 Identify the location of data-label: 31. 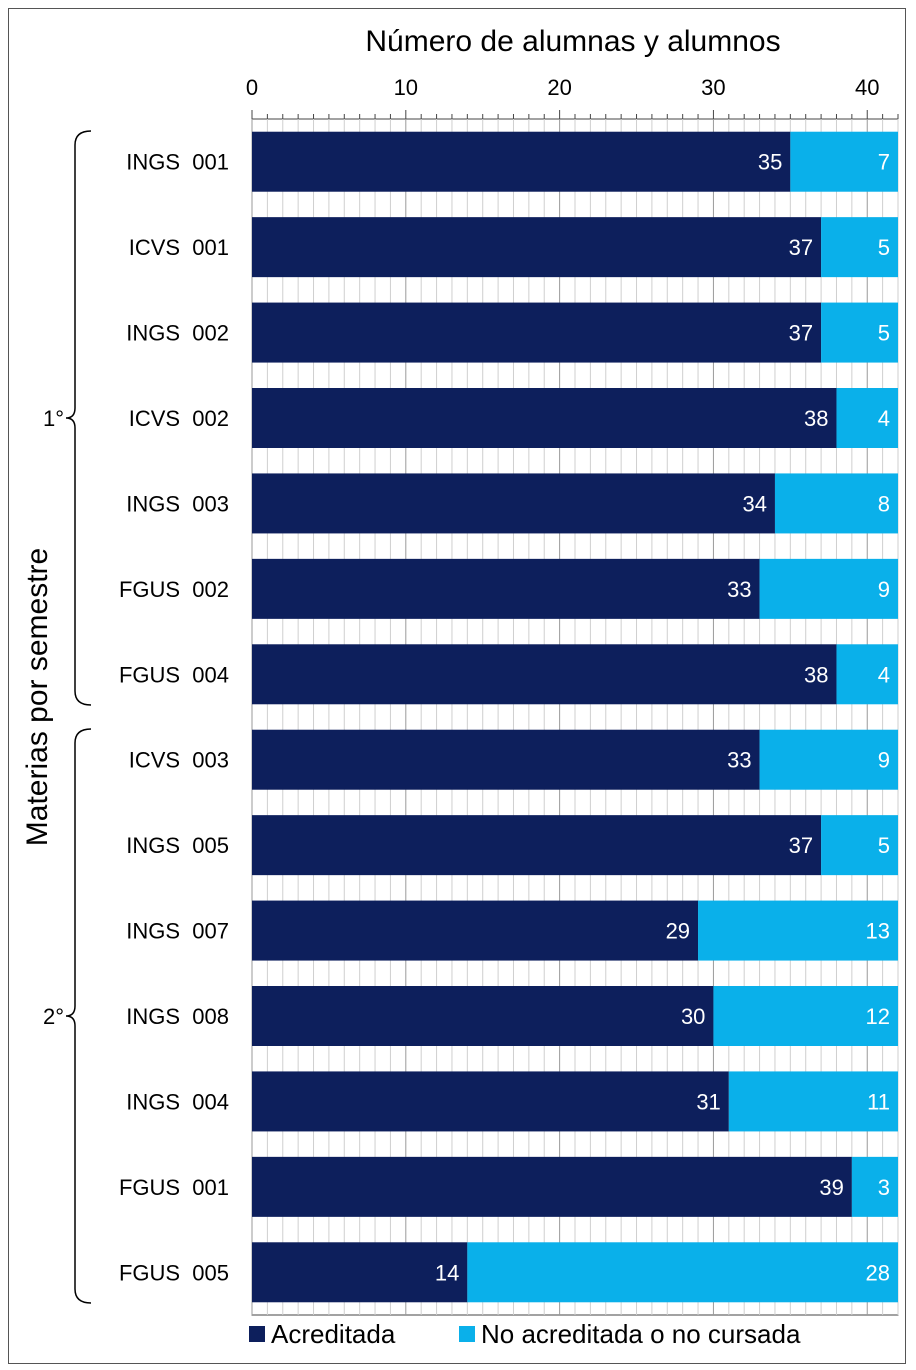
(708, 1101).